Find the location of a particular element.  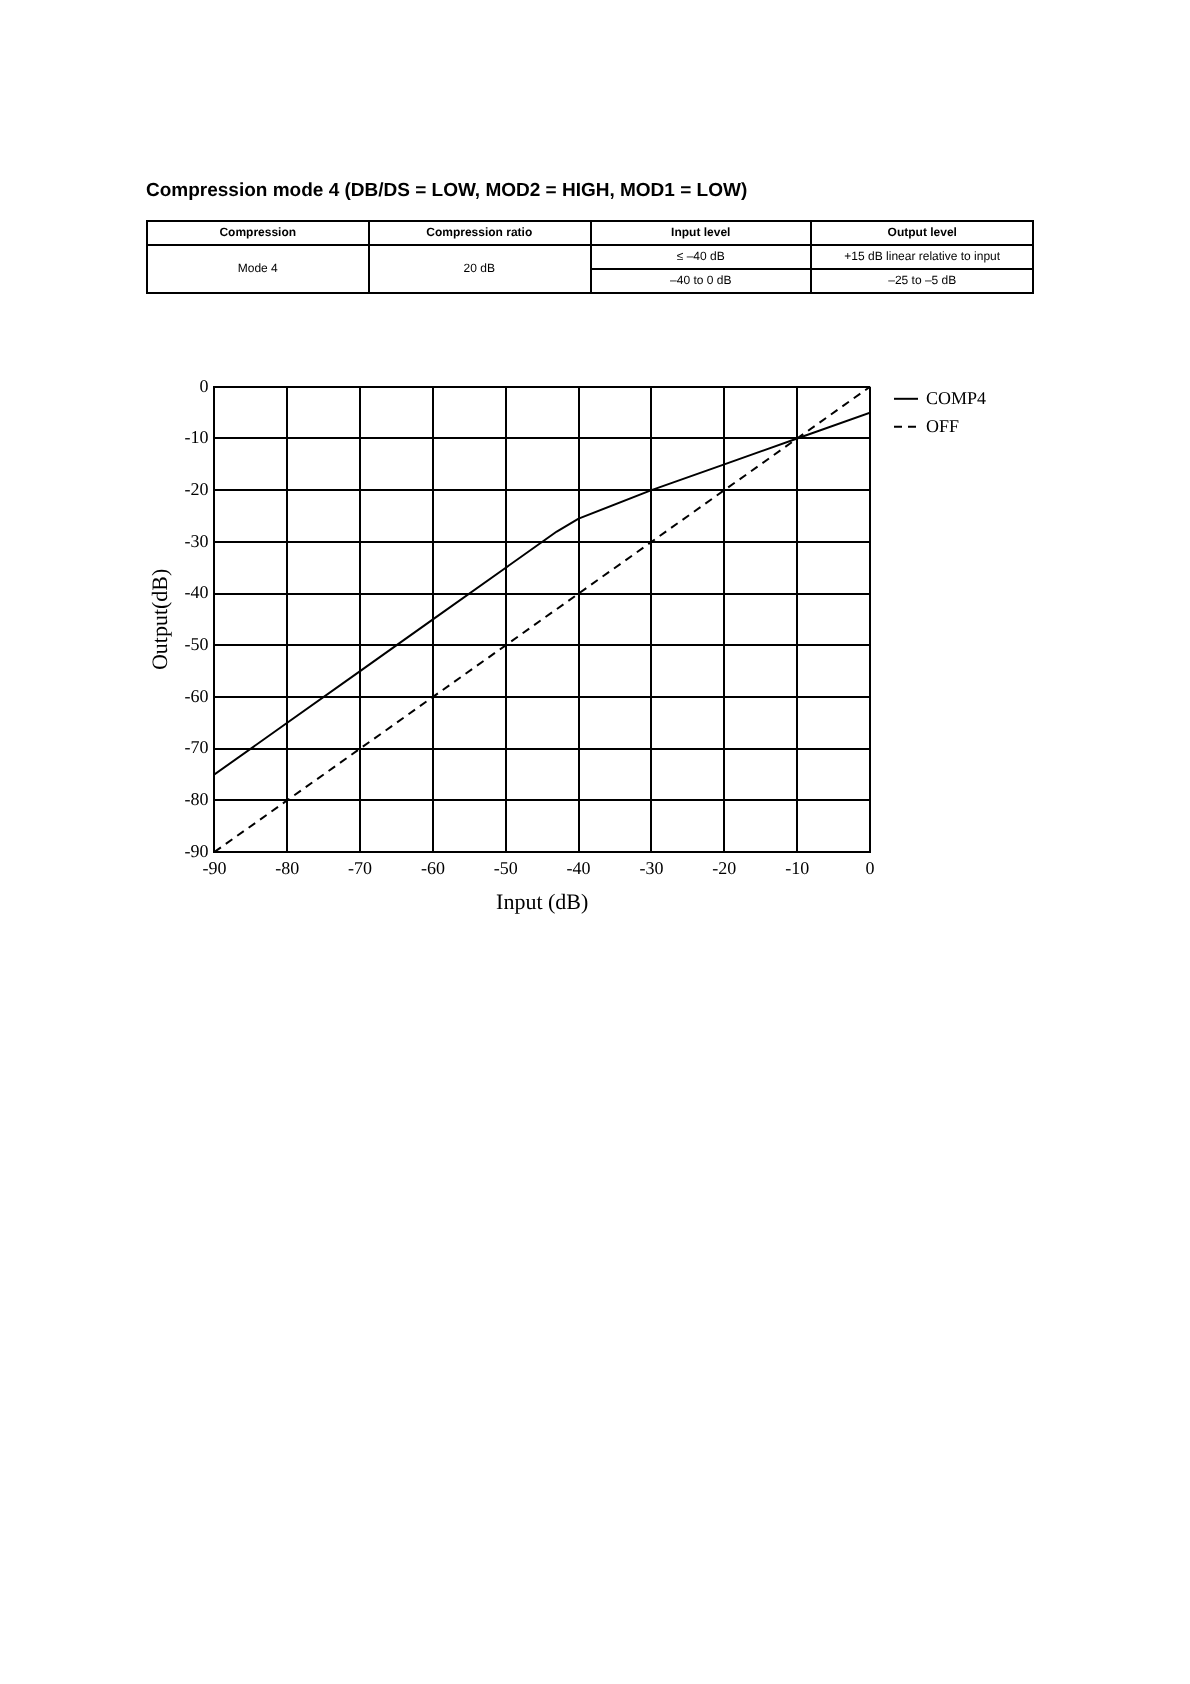

x-tick-label: -60 is located at coordinates (433, 867).